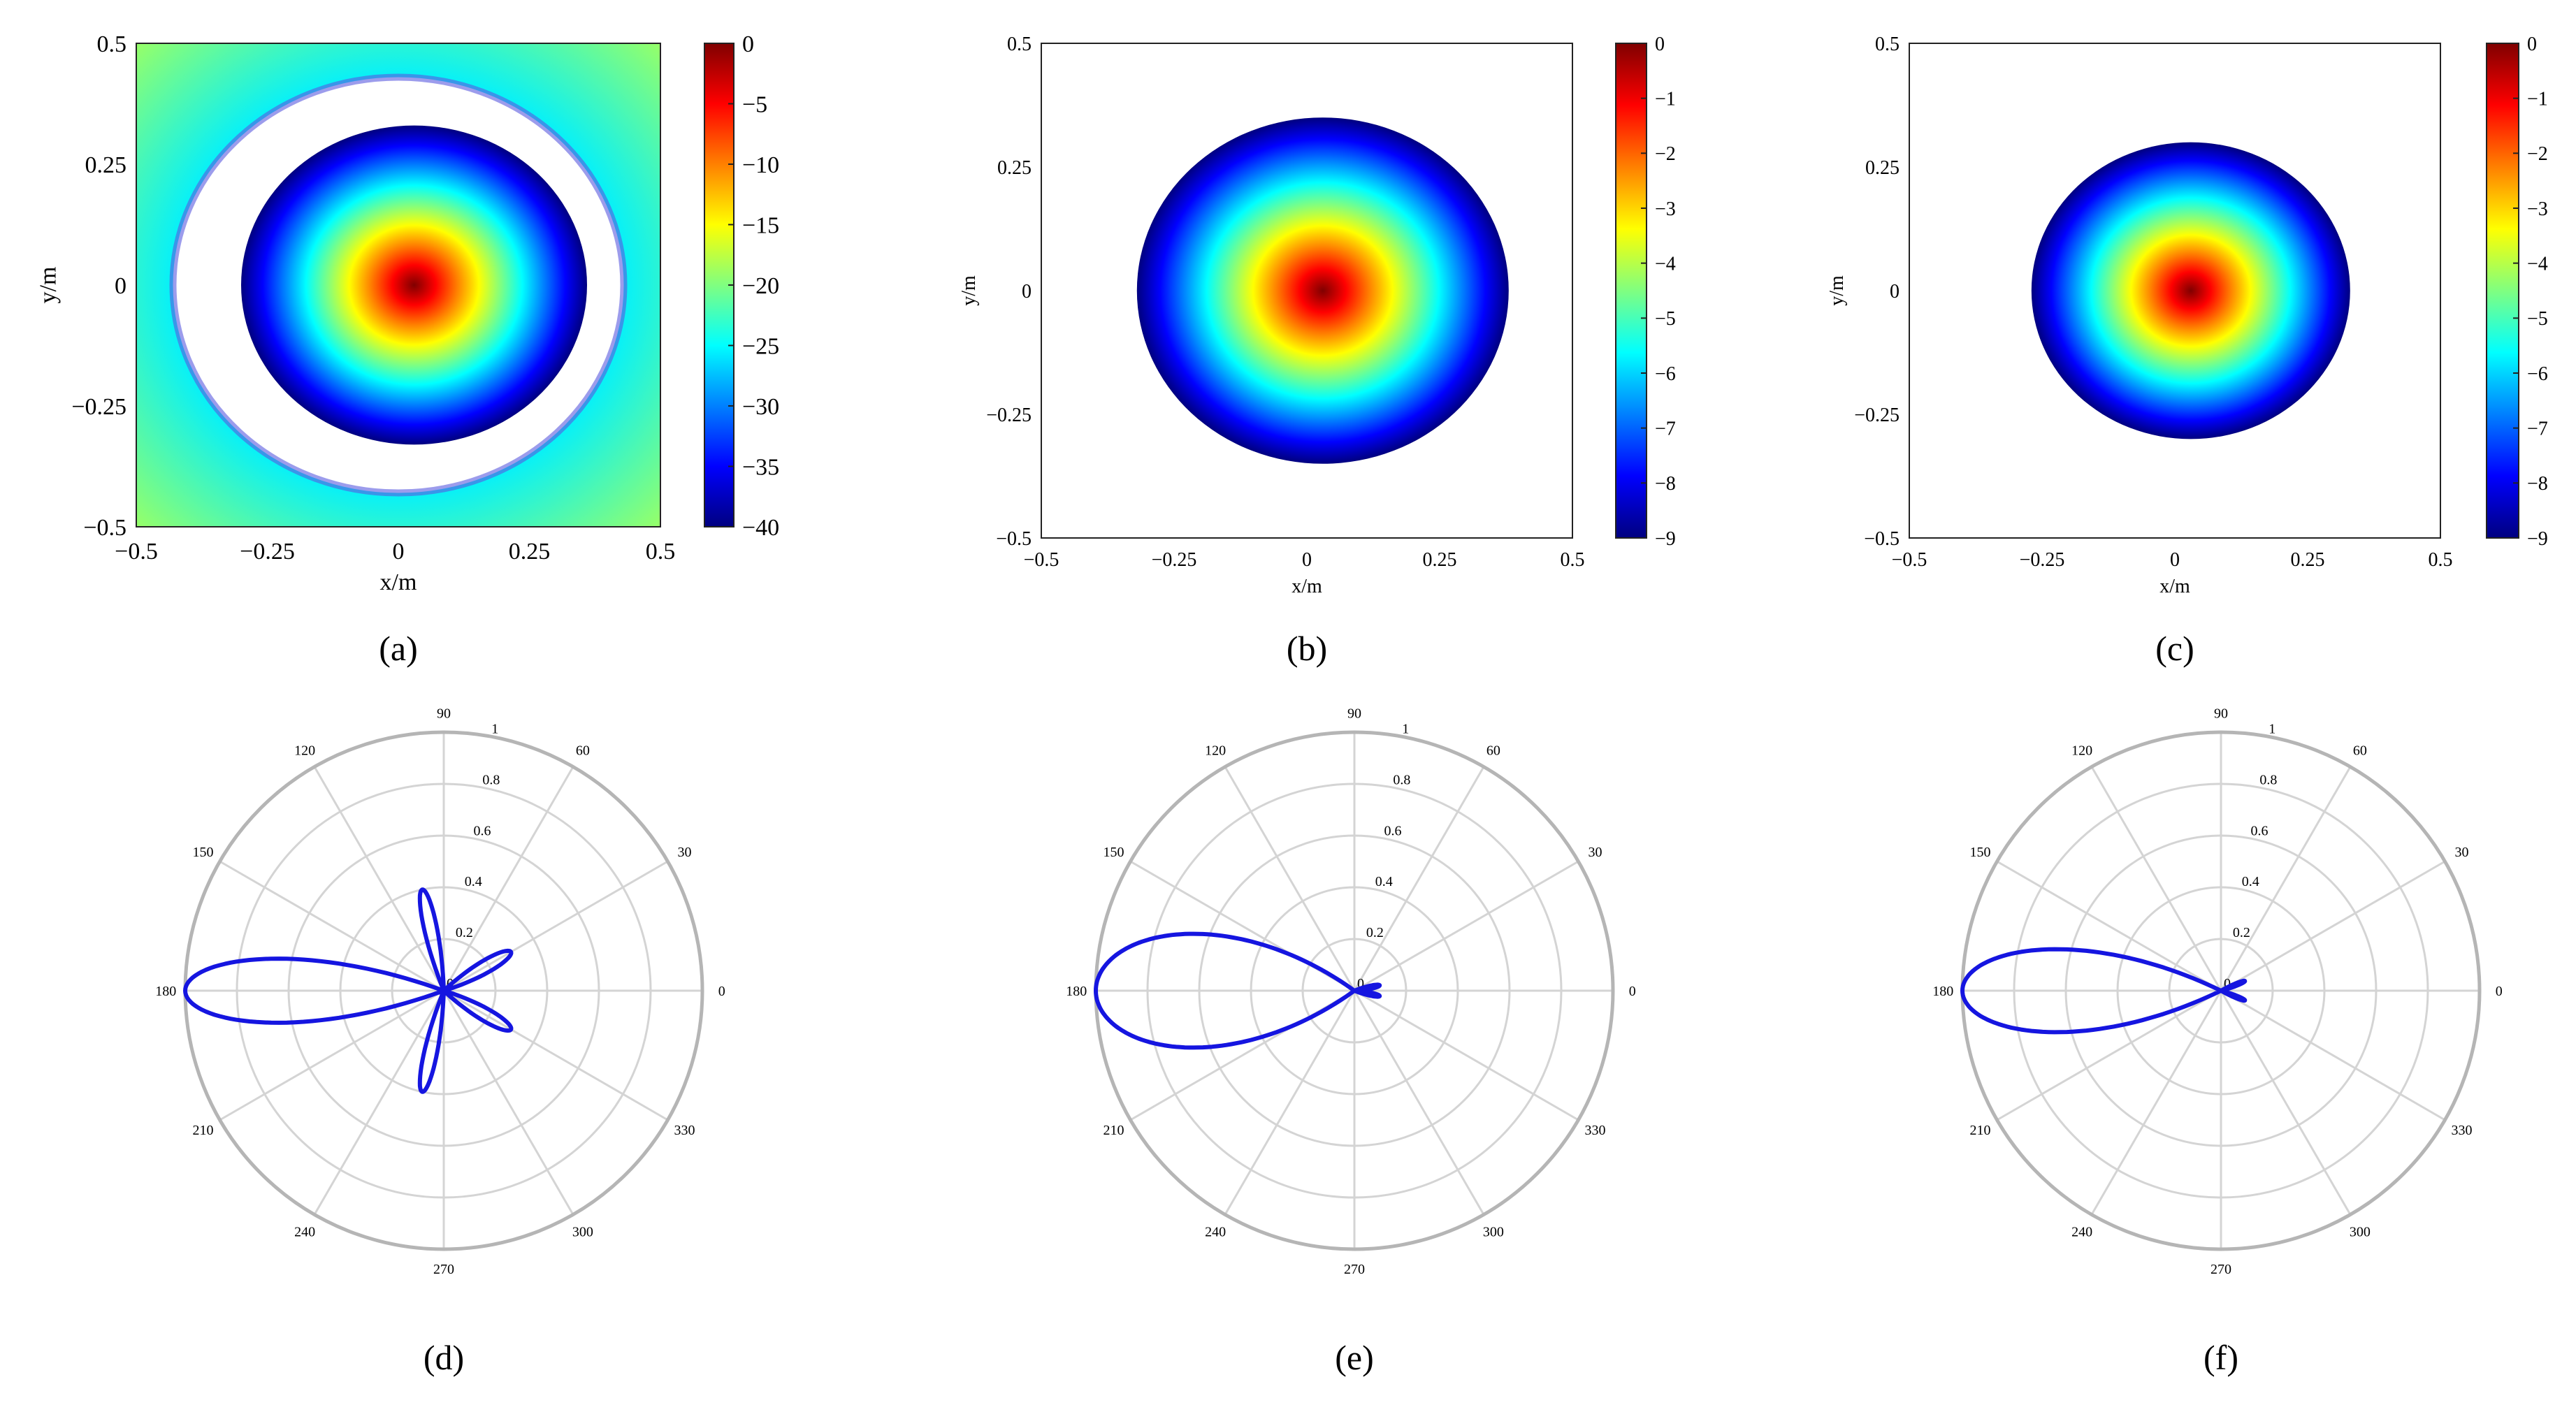 The width and height of the screenshot is (2576, 1405). Describe the element at coordinates (2221, 1269) in the screenshot. I see `angle-tick-label-f: 270` at that location.